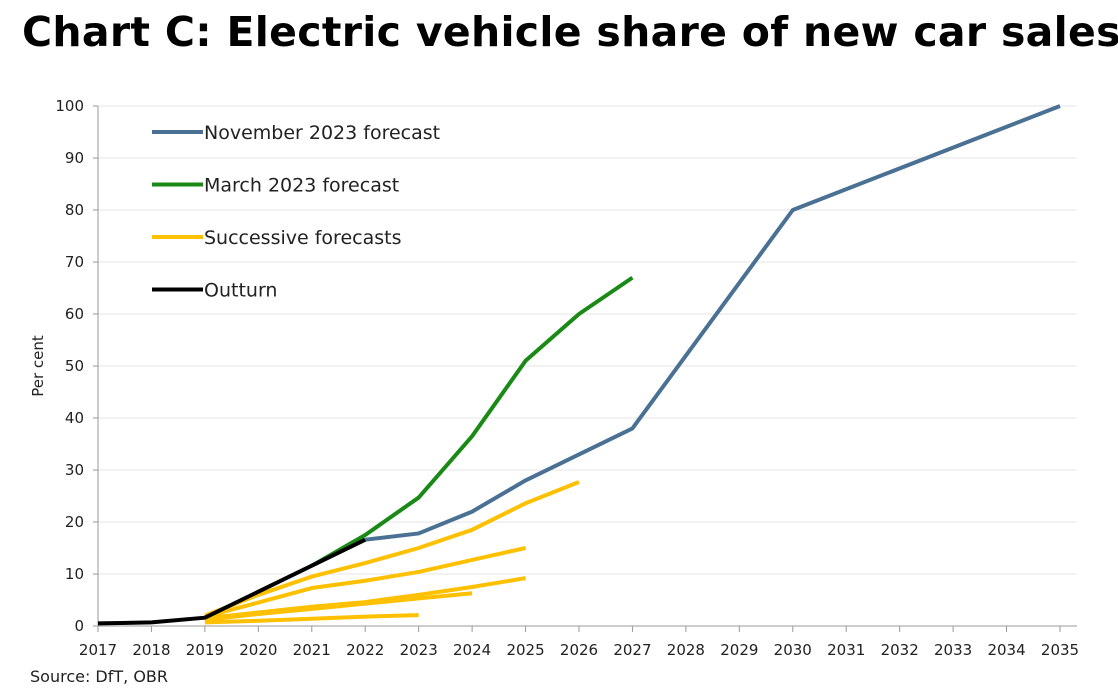  Describe the element at coordinates (38, 366) in the screenshot. I see `y-axis-label: Per cent` at that location.